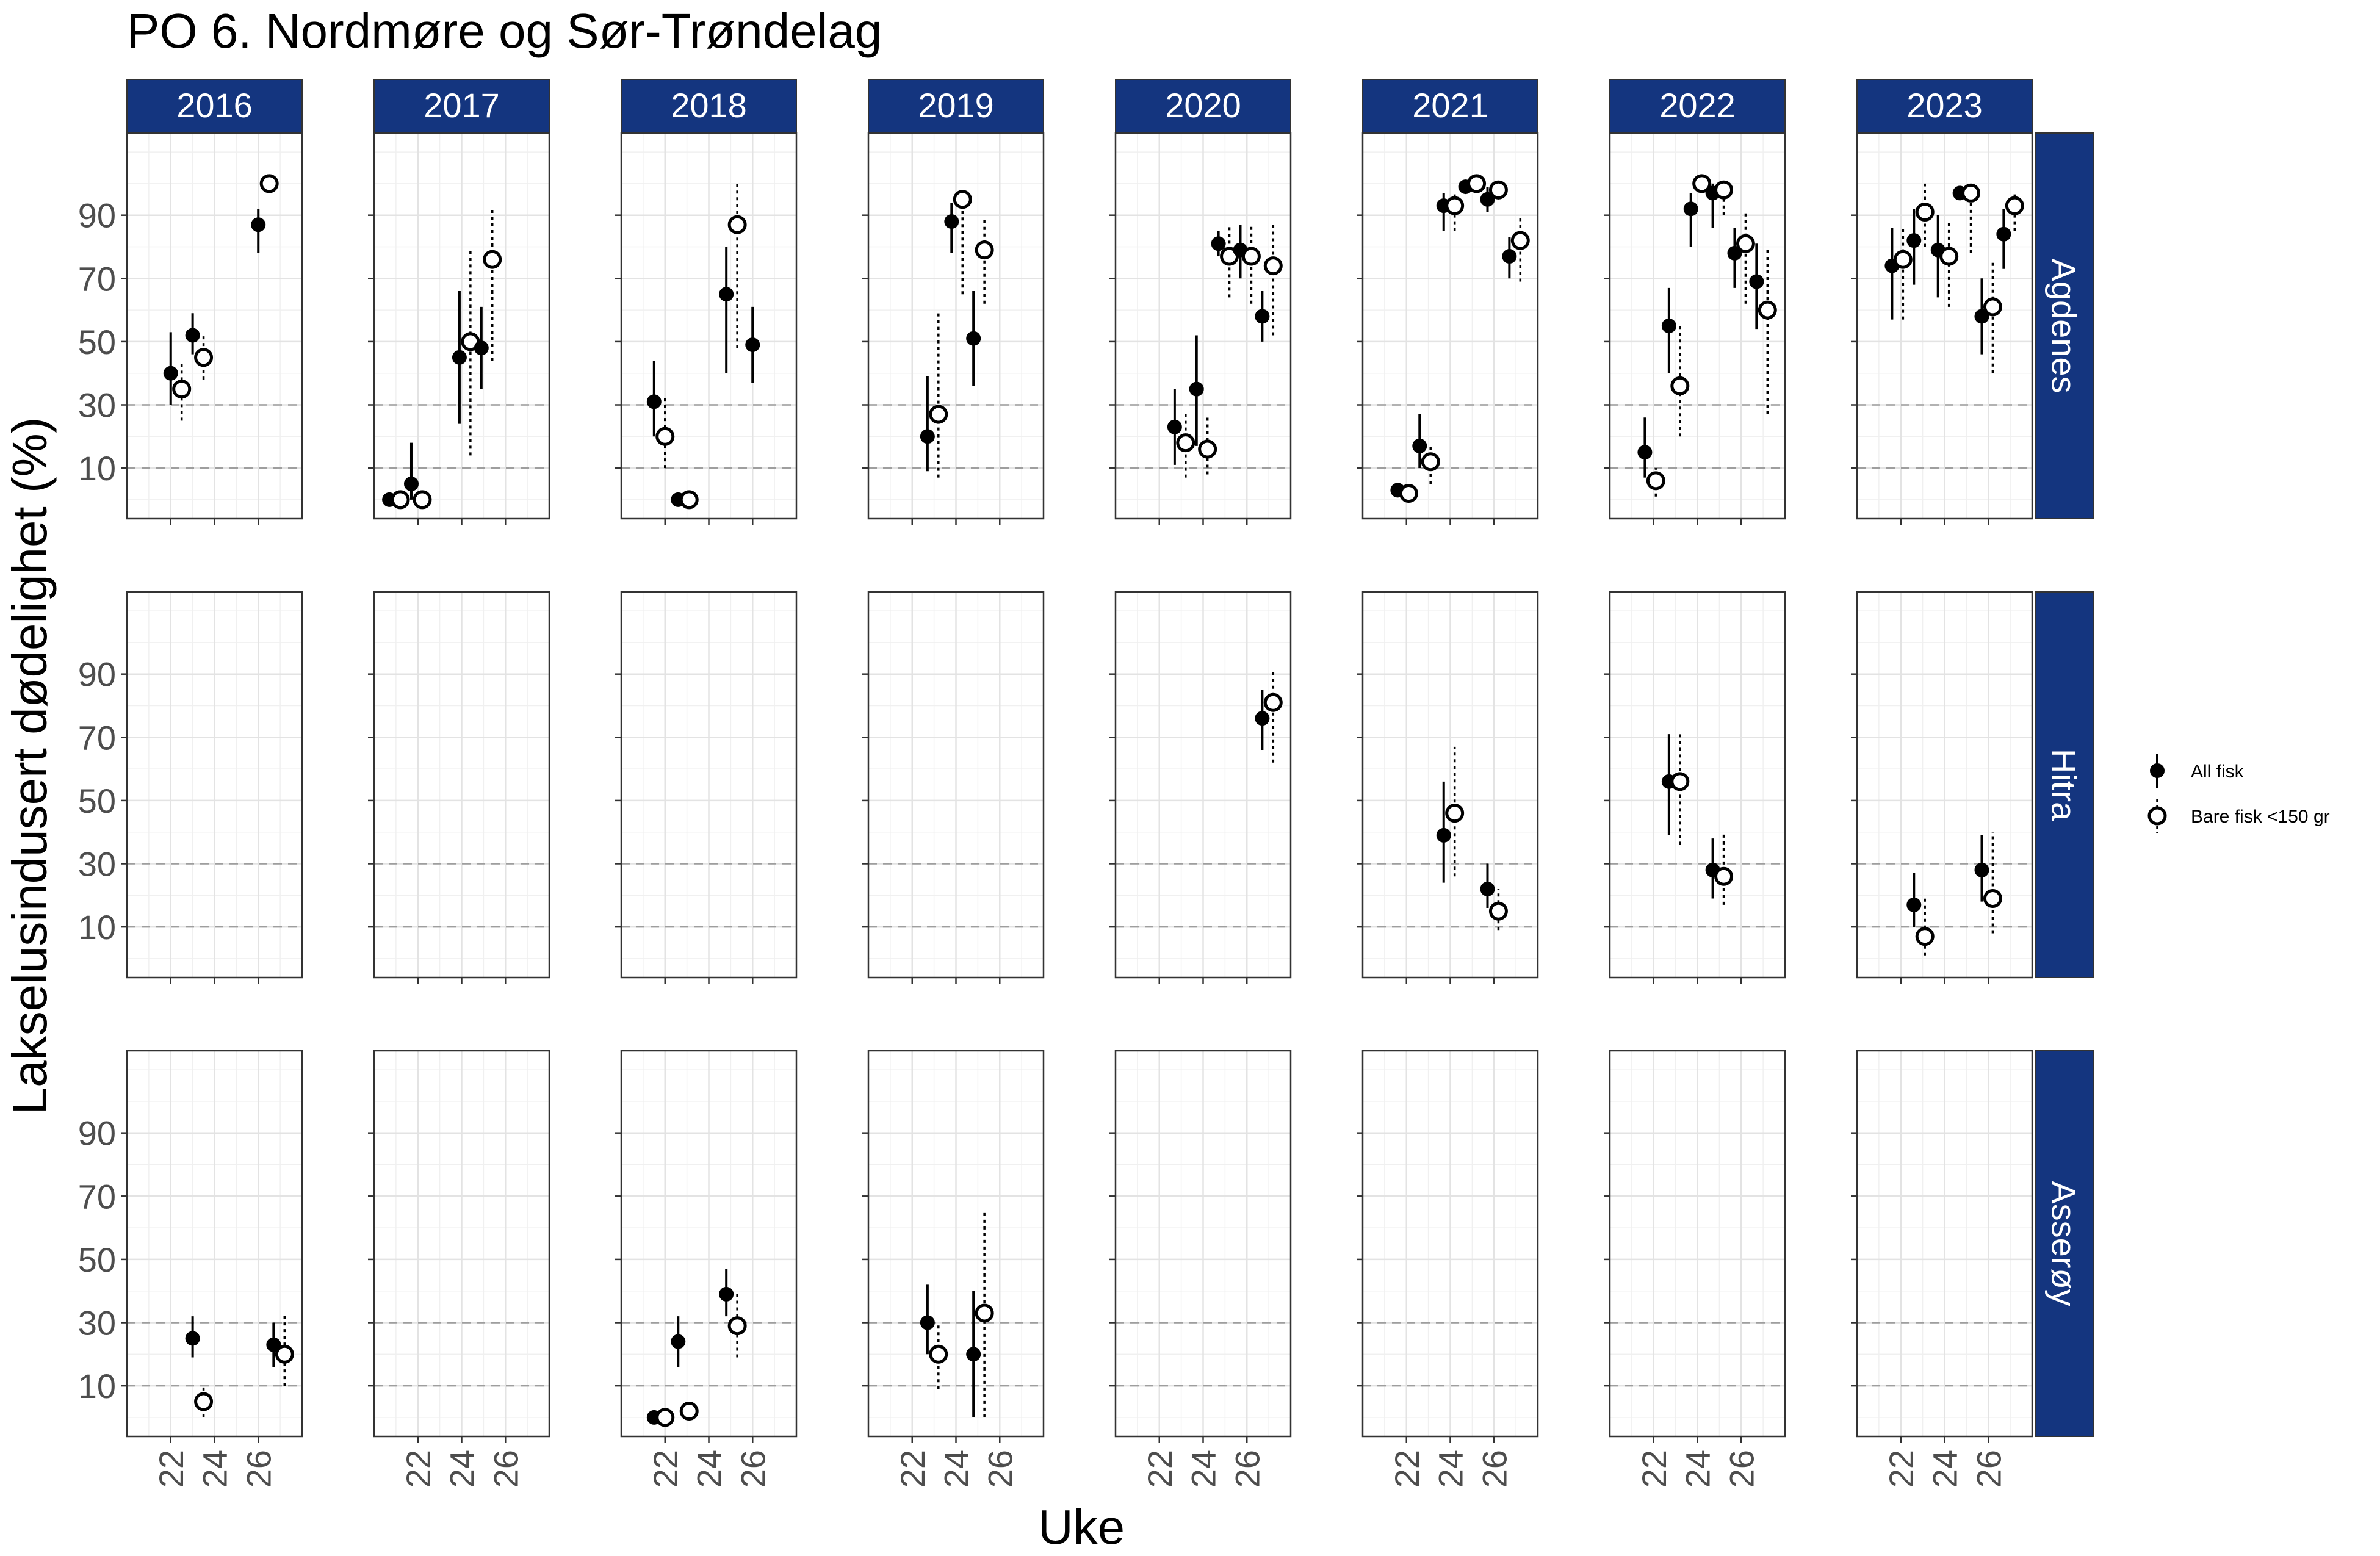 The image size is (2380, 1556). I want to click on panel-asserøy-2019: 22 24 26, so click(953, 1269).